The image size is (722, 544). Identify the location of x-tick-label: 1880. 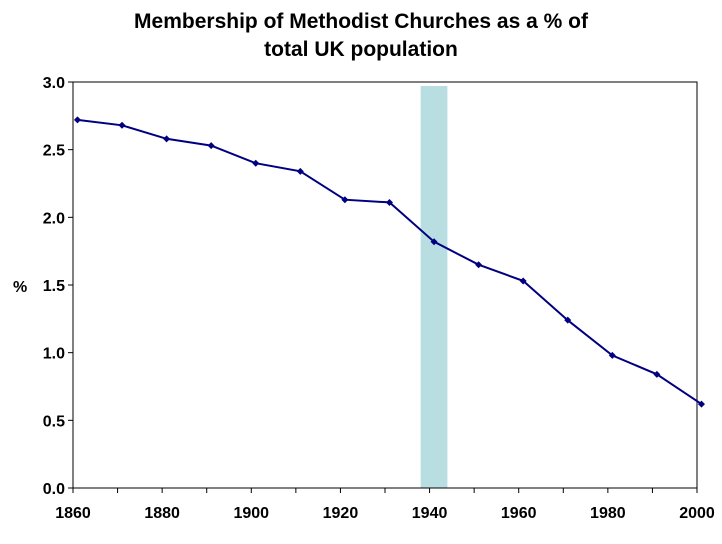
(162, 513).